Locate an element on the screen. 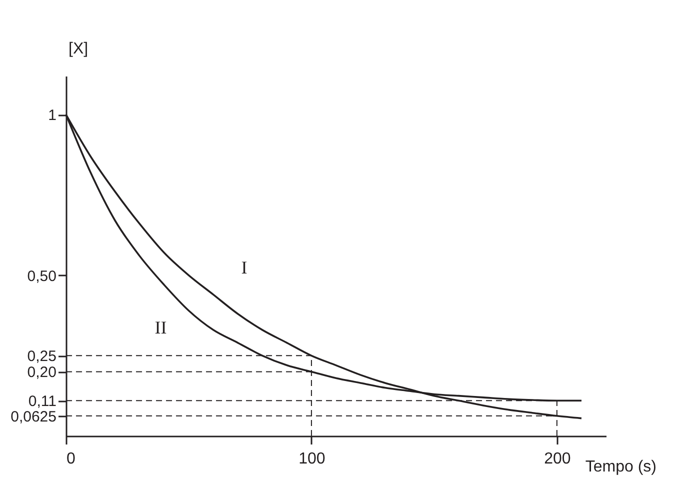 This screenshot has width=674, height=479. y-tick-label: 0,11 is located at coordinates (42, 401).